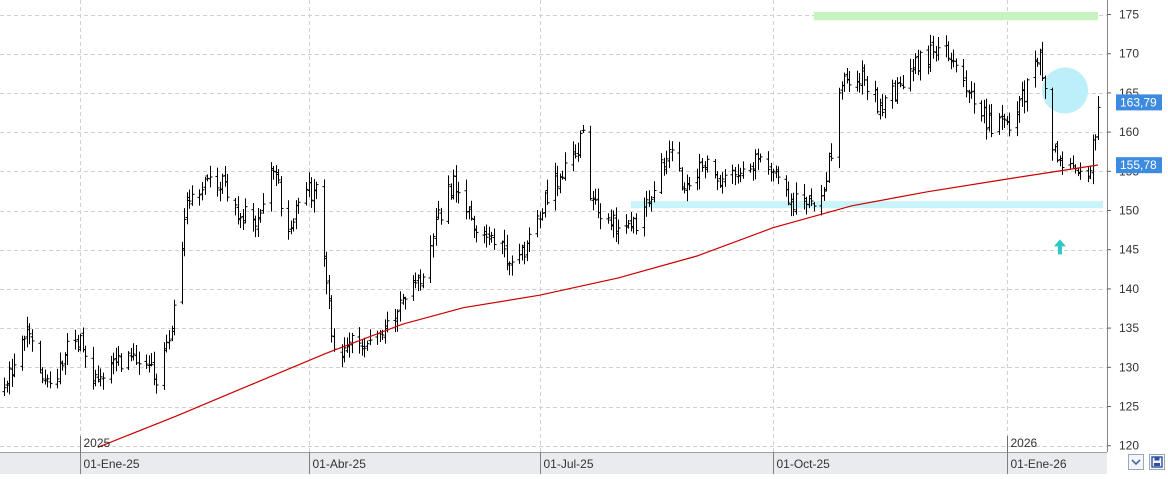 This screenshot has height=479, width=1168. I want to click on price-label: 155,78, so click(1138, 165).